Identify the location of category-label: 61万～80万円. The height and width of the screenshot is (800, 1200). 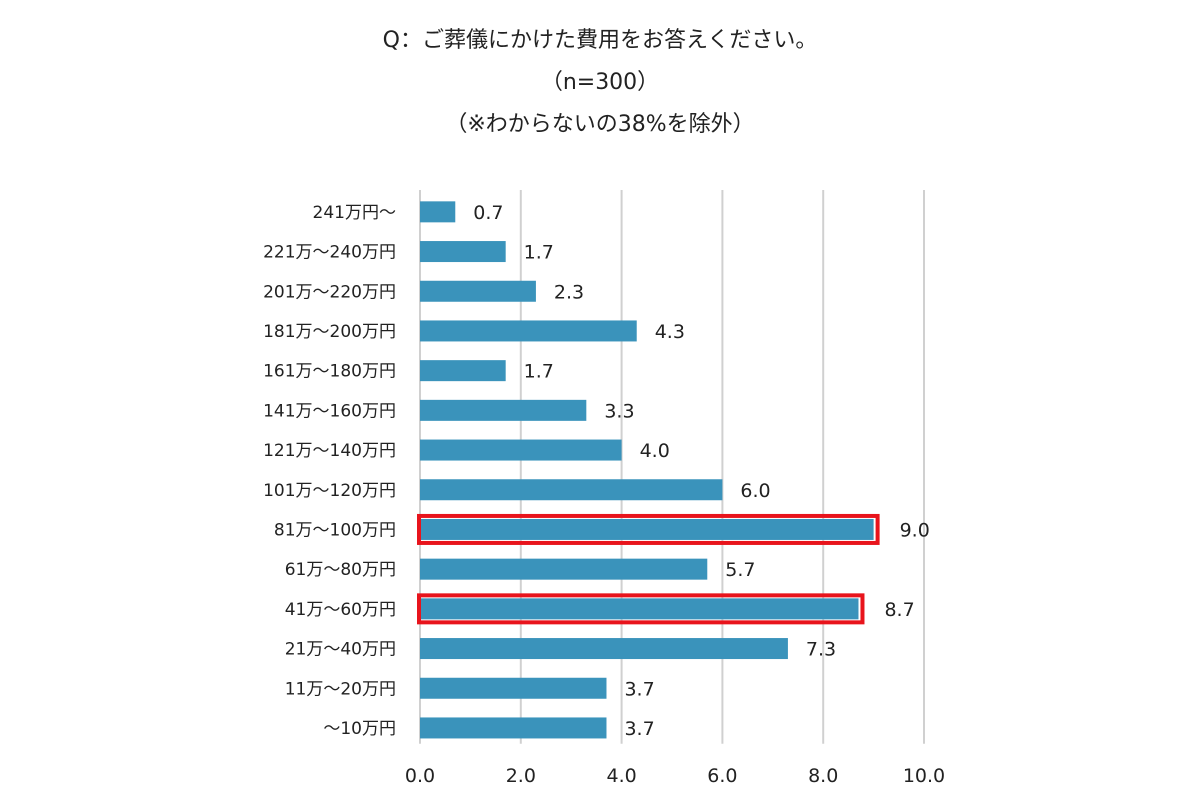
(340, 570).